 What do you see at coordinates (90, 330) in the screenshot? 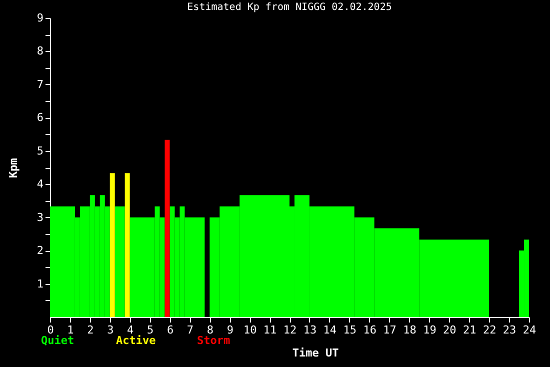
I see `x-tick-label: 2` at bounding box center [90, 330].